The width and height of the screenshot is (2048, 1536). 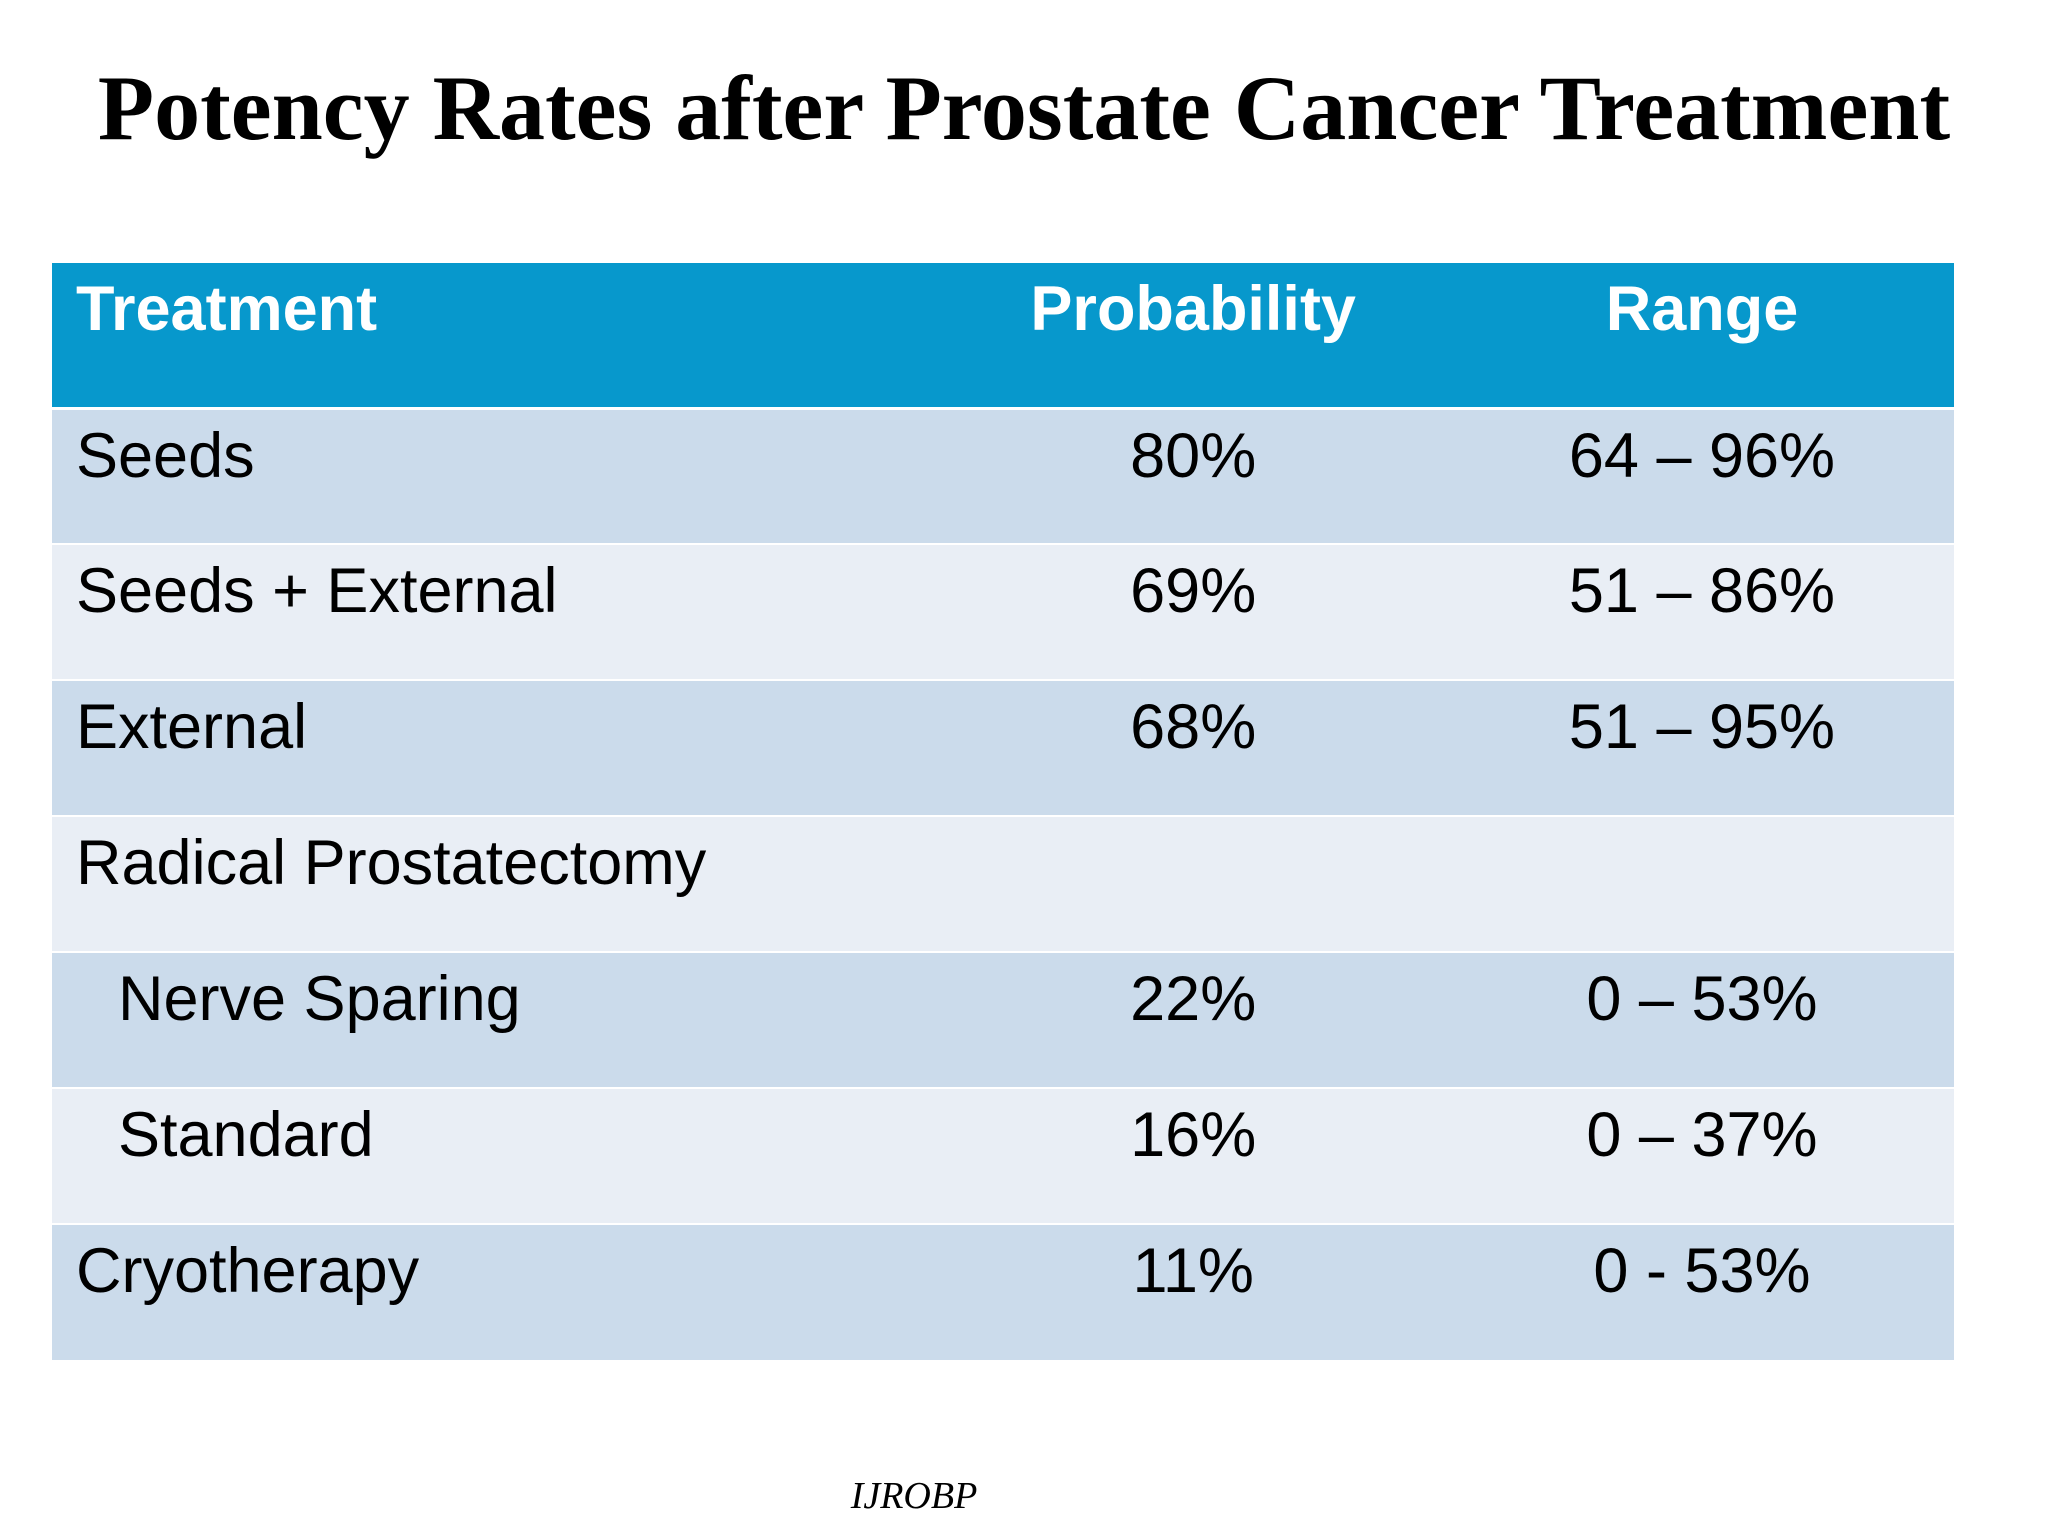 I want to click on table-row-seeds-external: Seeds + External 69% 51 – 86%, so click(x=1003, y=612).